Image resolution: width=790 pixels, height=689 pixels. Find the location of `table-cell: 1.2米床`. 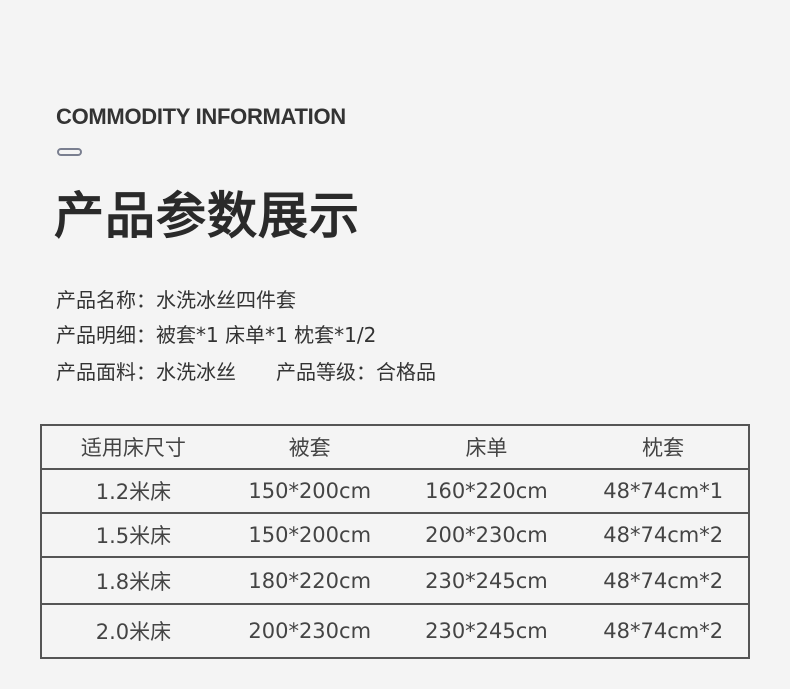

table-cell: 1.2米床 is located at coordinates (133, 492).